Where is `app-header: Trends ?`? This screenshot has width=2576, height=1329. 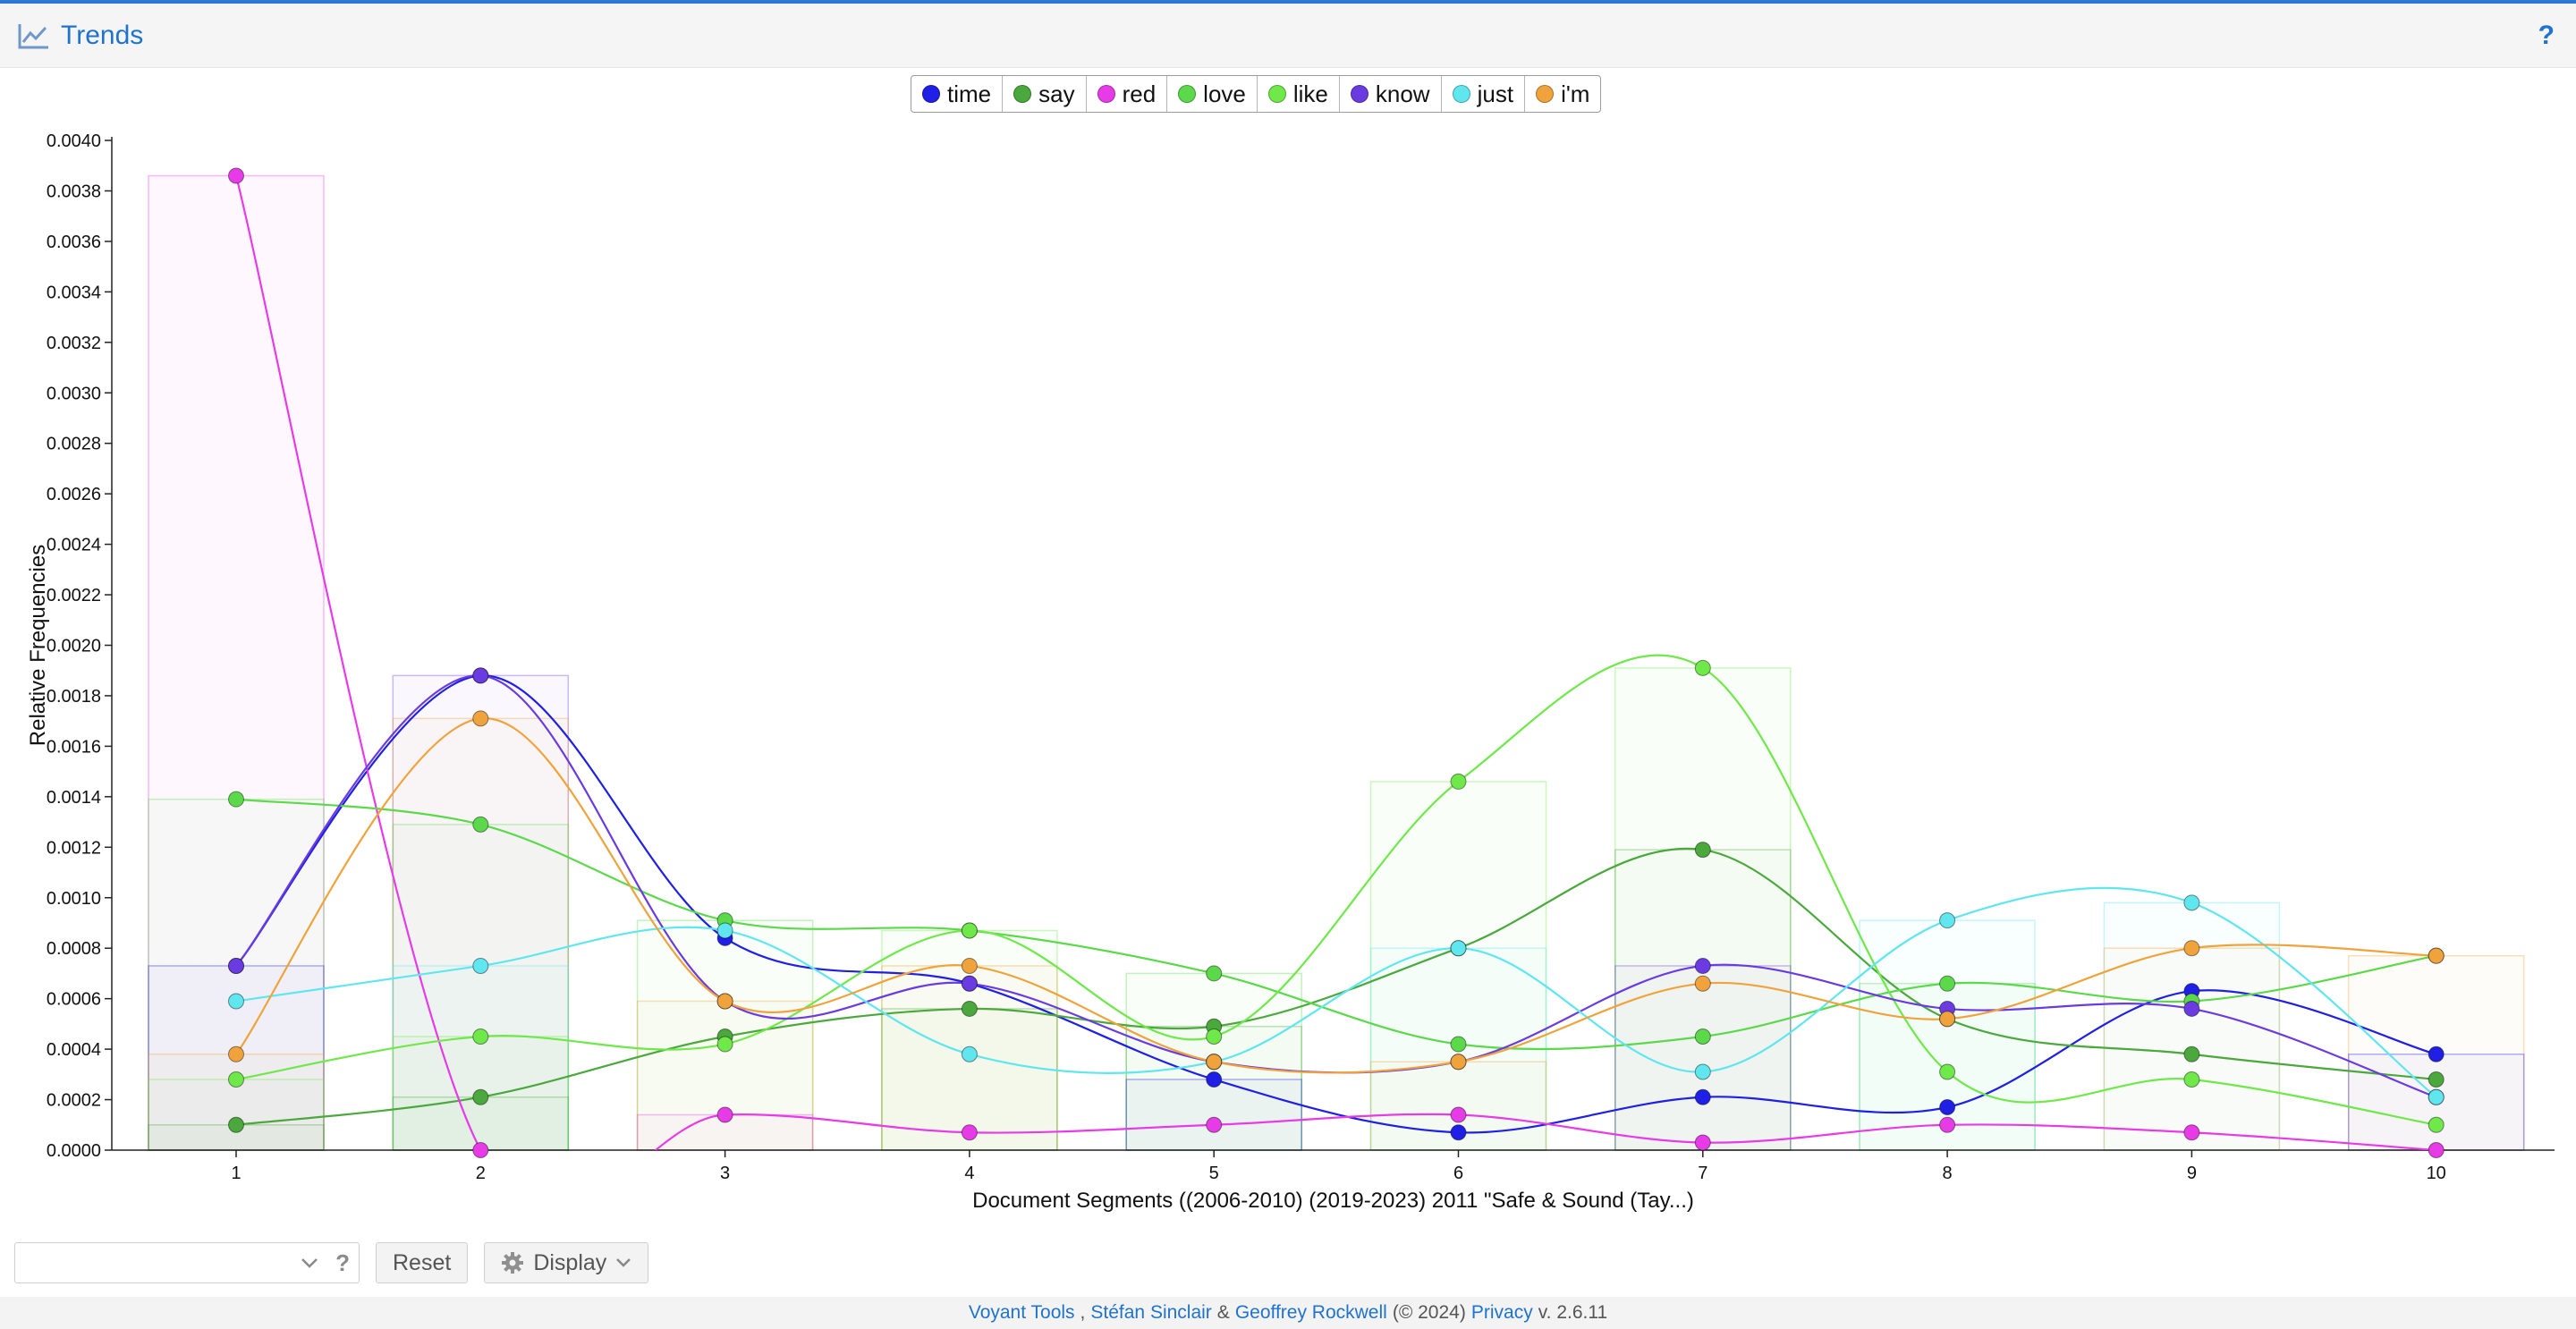
app-header: Trends ? is located at coordinates (1288, 34).